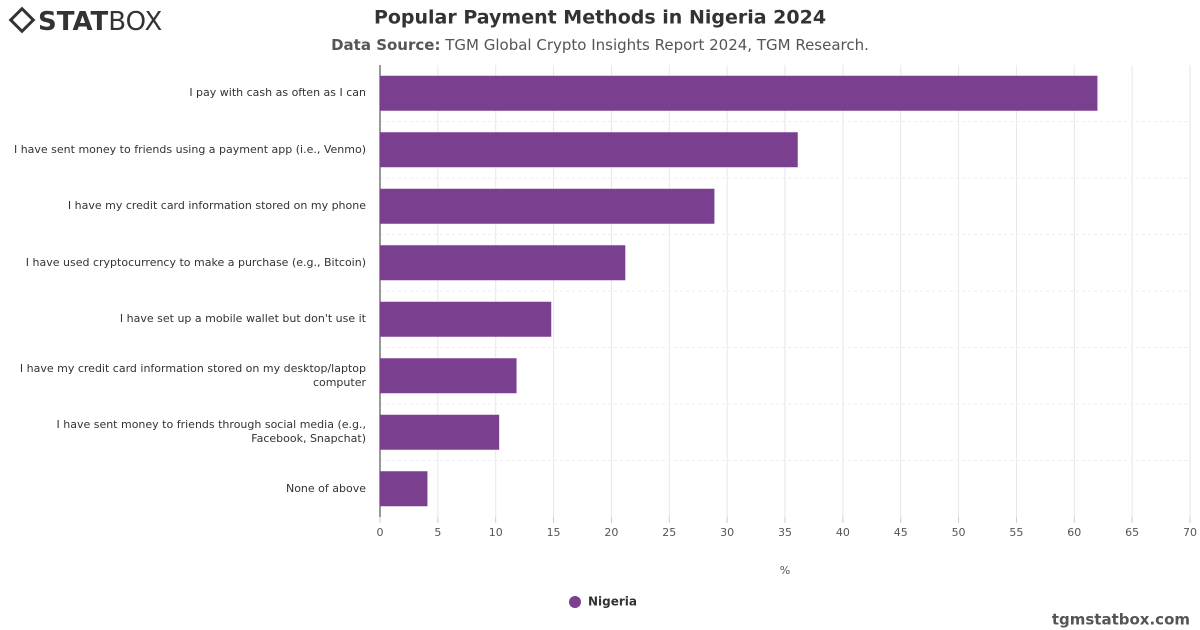 This screenshot has width=1200, height=630. Describe the element at coordinates (380, 532) in the screenshot. I see `x-tick-label: 0` at that location.